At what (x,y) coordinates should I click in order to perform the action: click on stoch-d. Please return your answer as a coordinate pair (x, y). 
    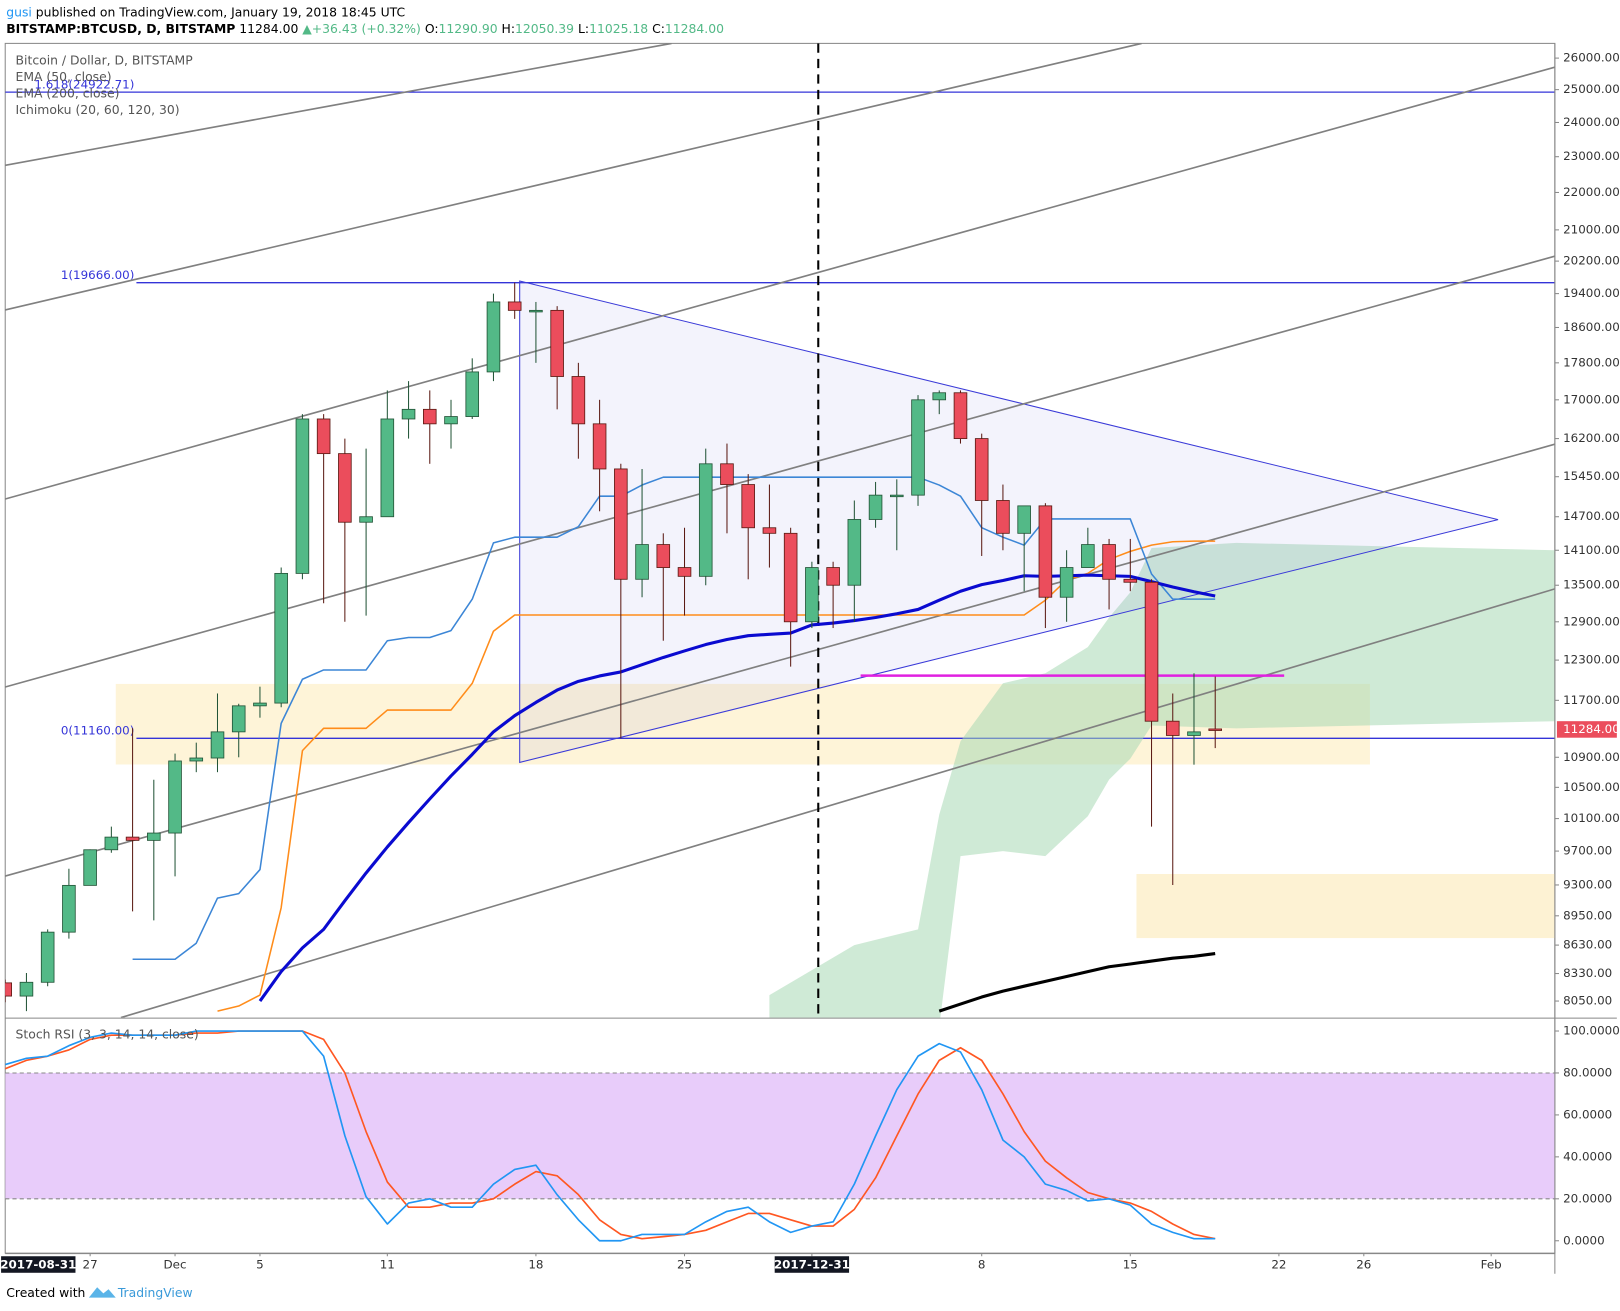
    Looking at the image, I should click on (610, 1135).